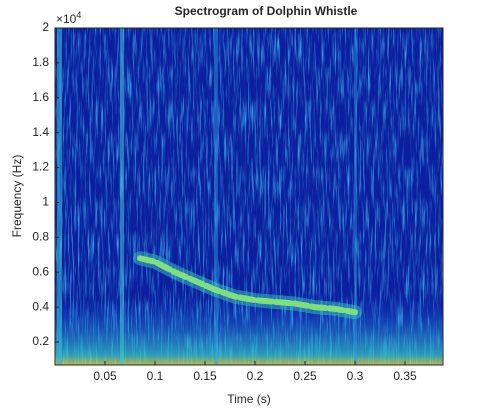 The height and width of the screenshot is (412, 477). Describe the element at coordinates (45, 27) in the screenshot. I see `y-tick-label: 2` at that location.